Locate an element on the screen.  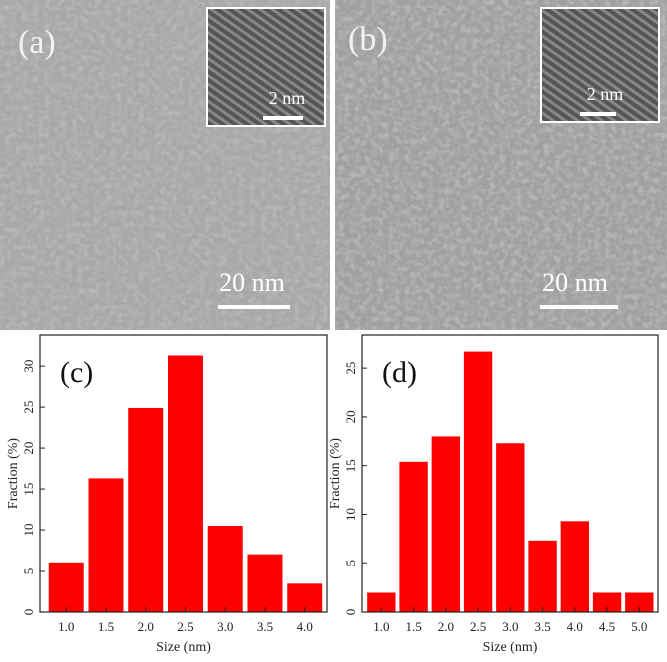
panel-label: (d) is located at coordinates (399, 372).